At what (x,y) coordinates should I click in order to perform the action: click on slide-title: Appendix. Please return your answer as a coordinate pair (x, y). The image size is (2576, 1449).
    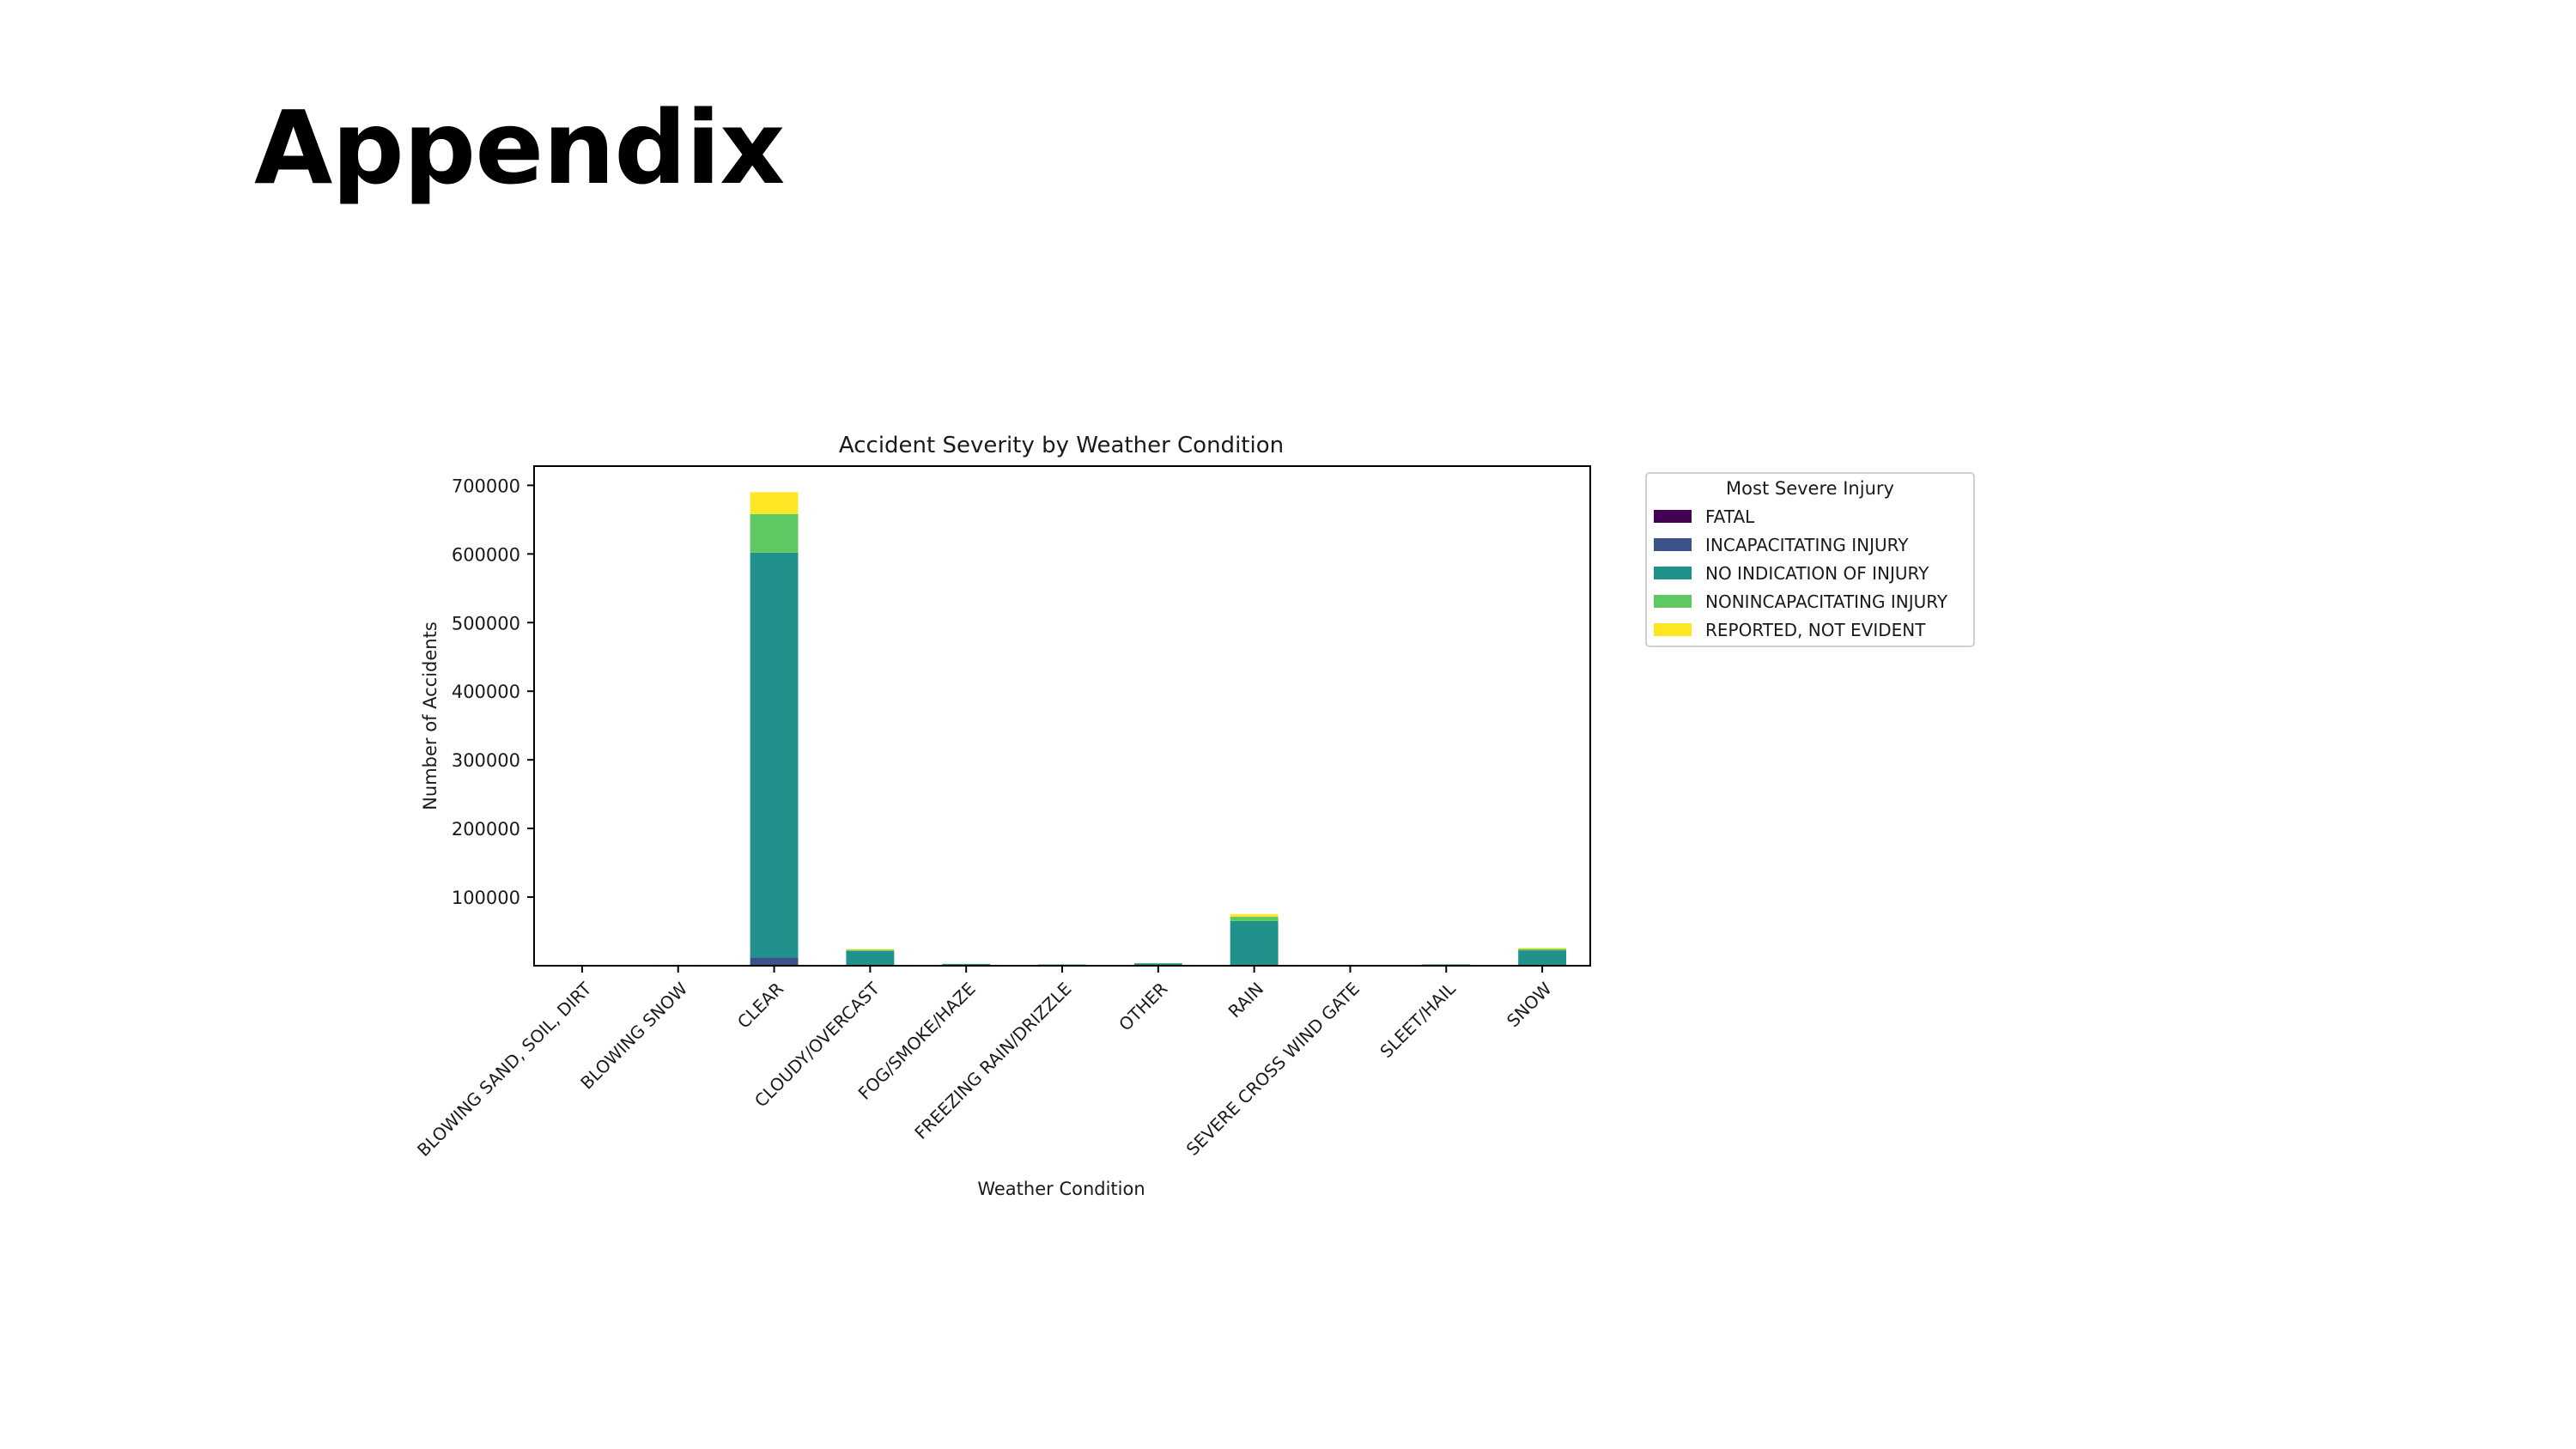
    Looking at the image, I should click on (519, 147).